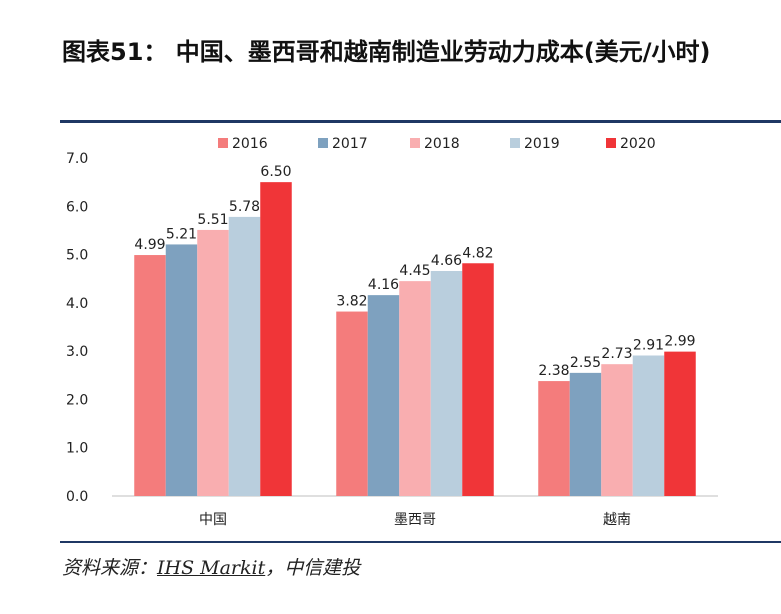  I want to click on title-divider, so click(420, 121).